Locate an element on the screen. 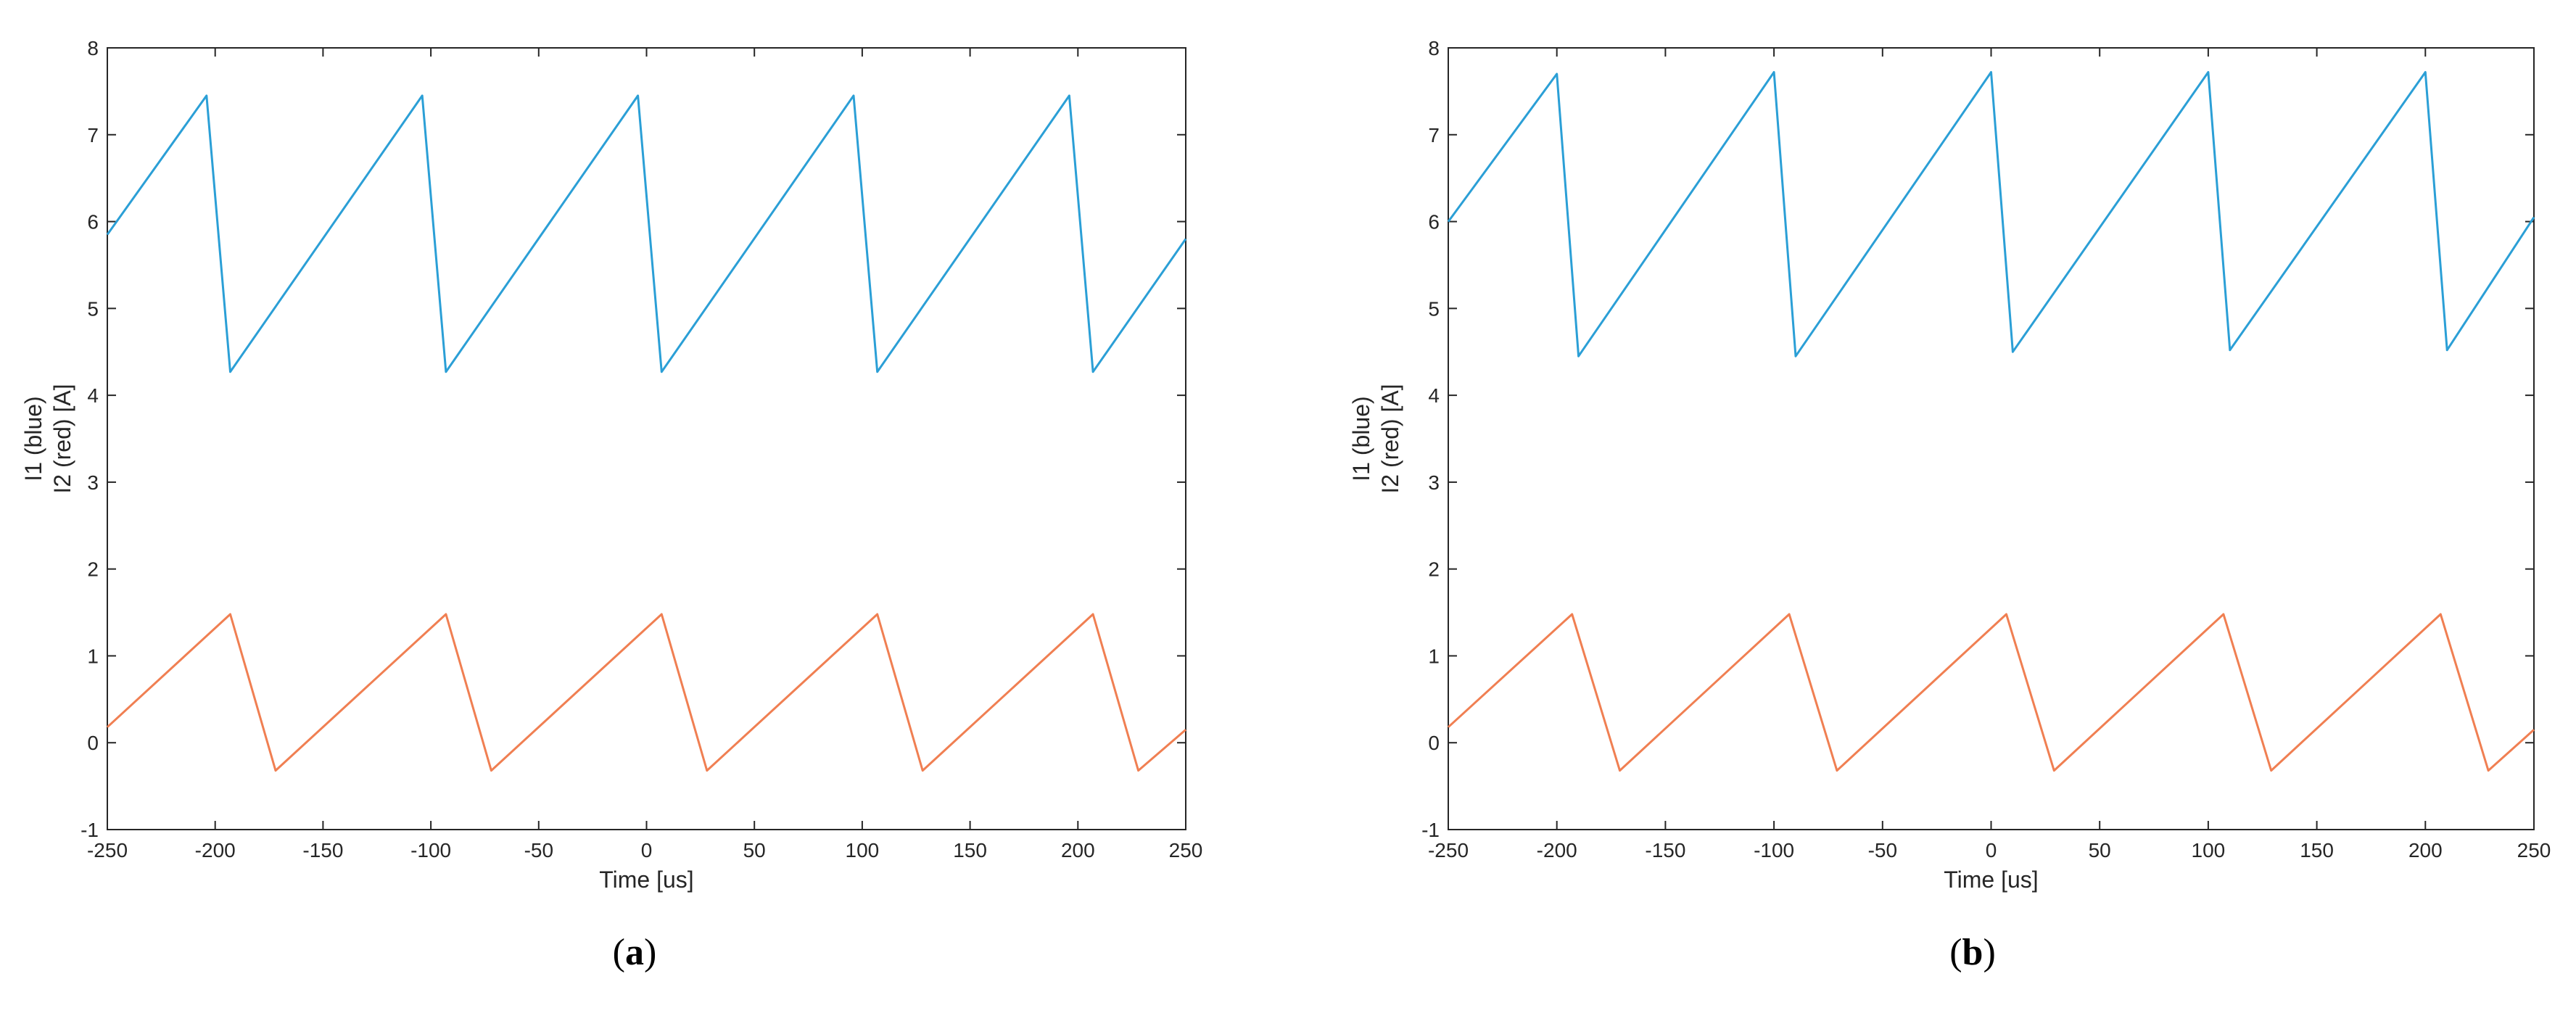 This screenshot has height=1029, width=2576. panel-label: (a) is located at coordinates (635, 952).